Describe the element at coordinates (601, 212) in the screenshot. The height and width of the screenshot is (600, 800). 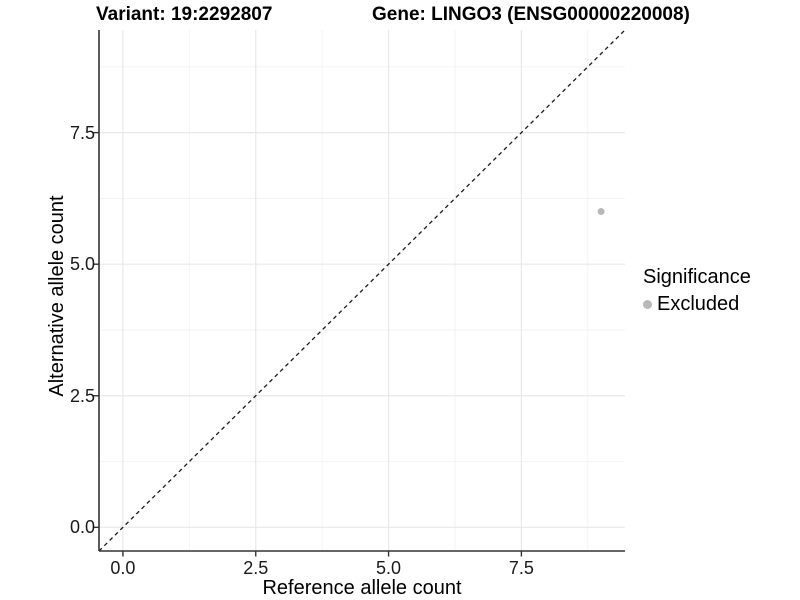
I see `data-point` at that location.